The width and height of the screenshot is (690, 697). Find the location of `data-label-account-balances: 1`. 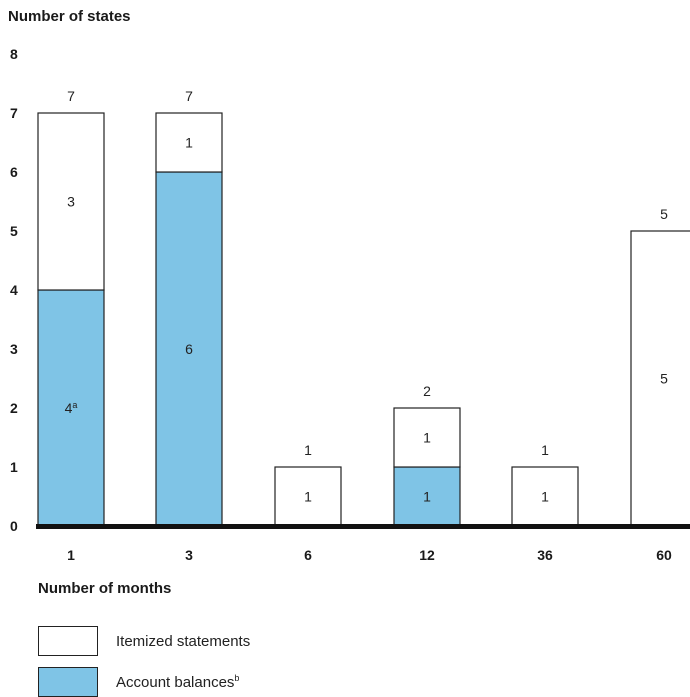

data-label-account-balances: 1 is located at coordinates (427, 497).